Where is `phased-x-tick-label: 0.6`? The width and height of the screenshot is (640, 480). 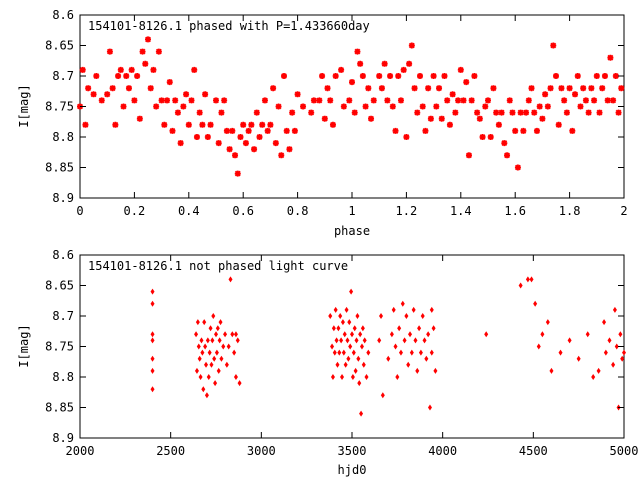
phased-x-tick-label: 0.6 is located at coordinates (243, 211).